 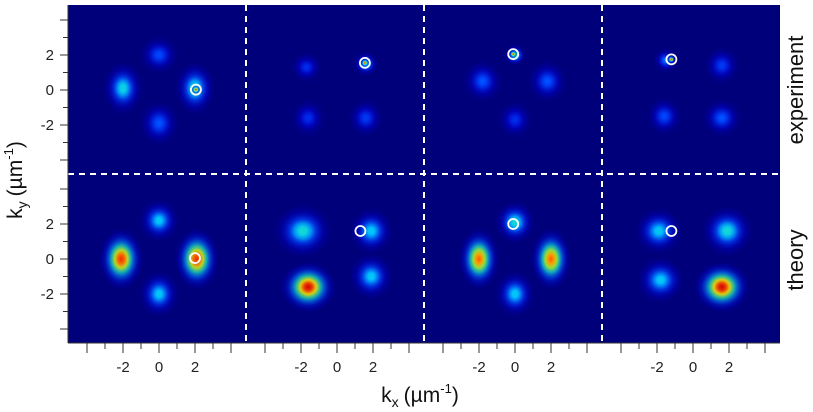 What do you see at coordinates (795, 259) in the screenshot?
I see `row-label-theory: theory` at bounding box center [795, 259].